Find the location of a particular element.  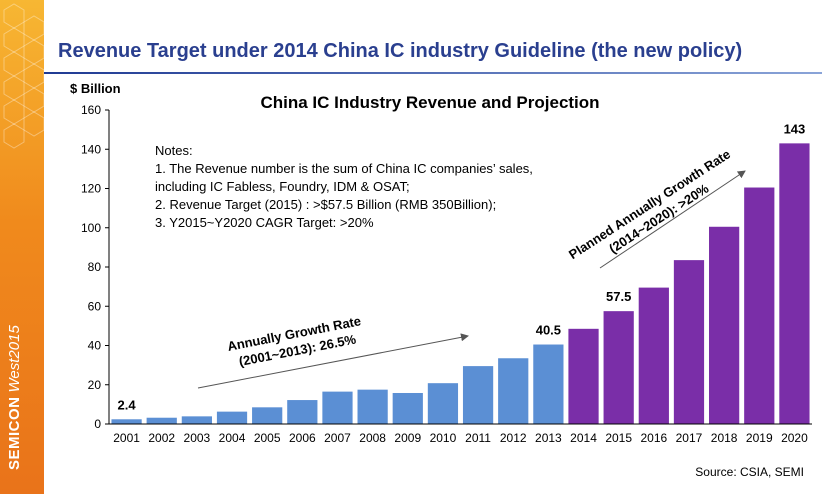

x-tick-label: 2018 is located at coordinates (724, 438).